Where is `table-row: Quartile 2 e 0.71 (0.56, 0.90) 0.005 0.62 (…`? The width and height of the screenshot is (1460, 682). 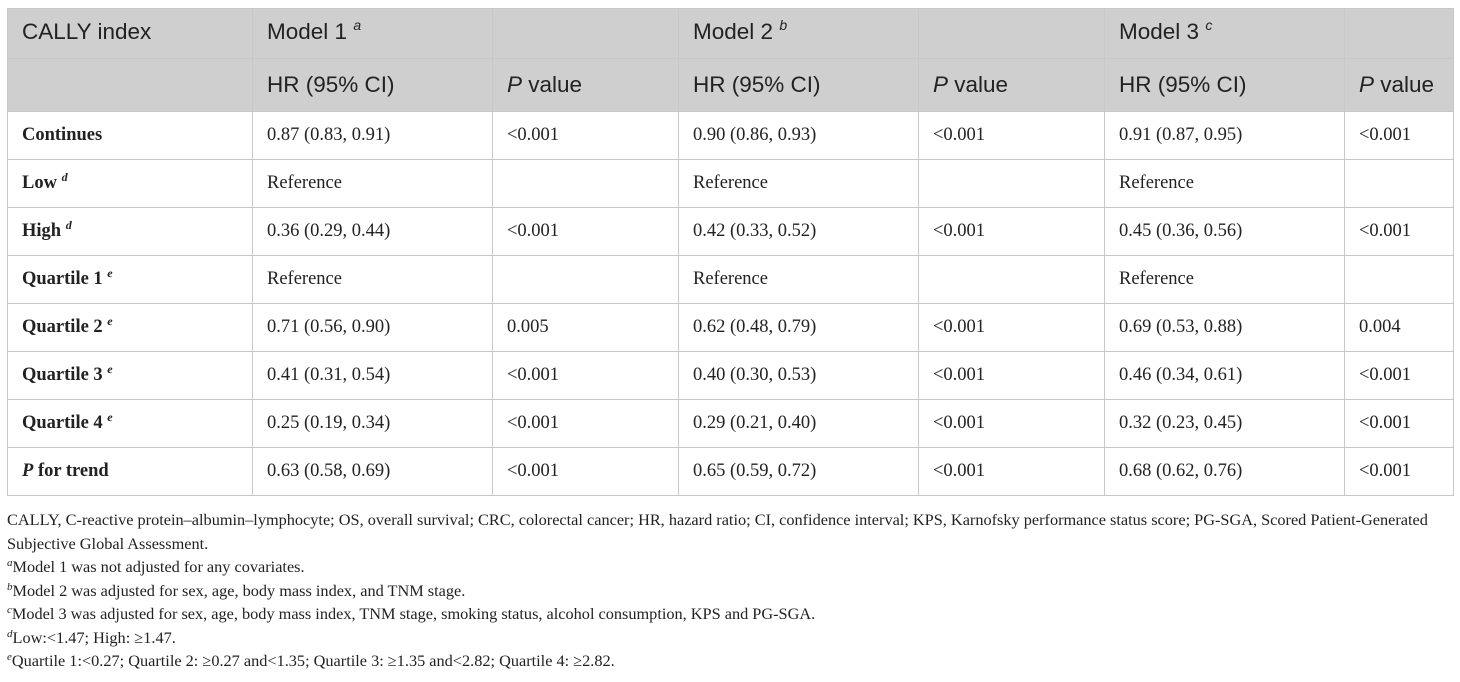 table-row: Quartile 2 e 0.71 (0.56, 0.90) 0.005 0.62 (… is located at coordinates (730, 327).